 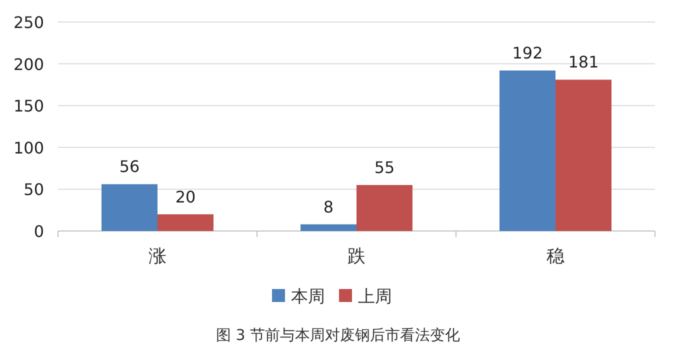 What do you see at coordinates (308, 297) in the screenshot?
I see `legend-label: 本周` at bounding box center [308, 297].